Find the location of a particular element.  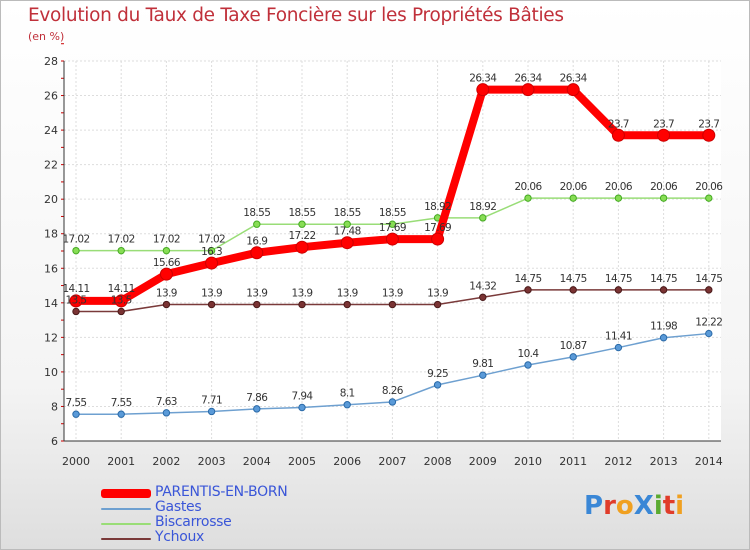

y-tick-label: 18 is located at coordinates (51, 234).